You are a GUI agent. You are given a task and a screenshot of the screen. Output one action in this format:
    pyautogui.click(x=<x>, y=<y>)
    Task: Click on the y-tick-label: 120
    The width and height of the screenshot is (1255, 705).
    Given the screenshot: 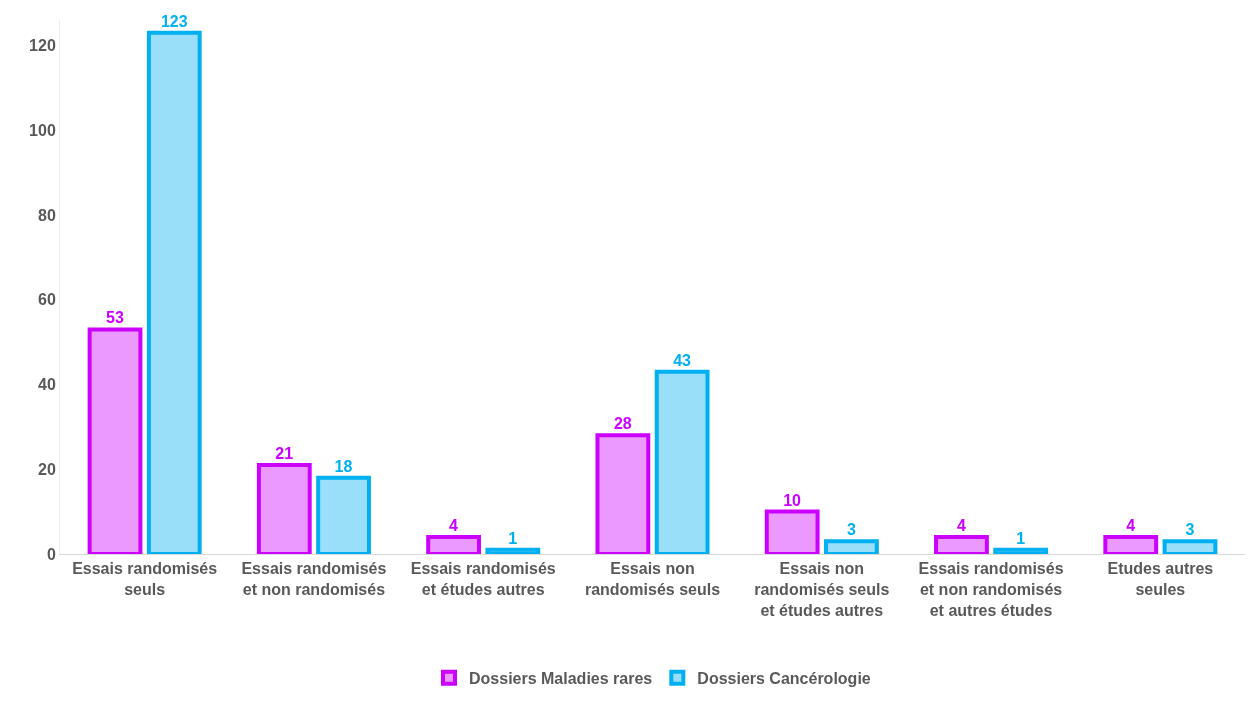 What is the action you would take?
    pyautogui.click(x=42, y=46)
    